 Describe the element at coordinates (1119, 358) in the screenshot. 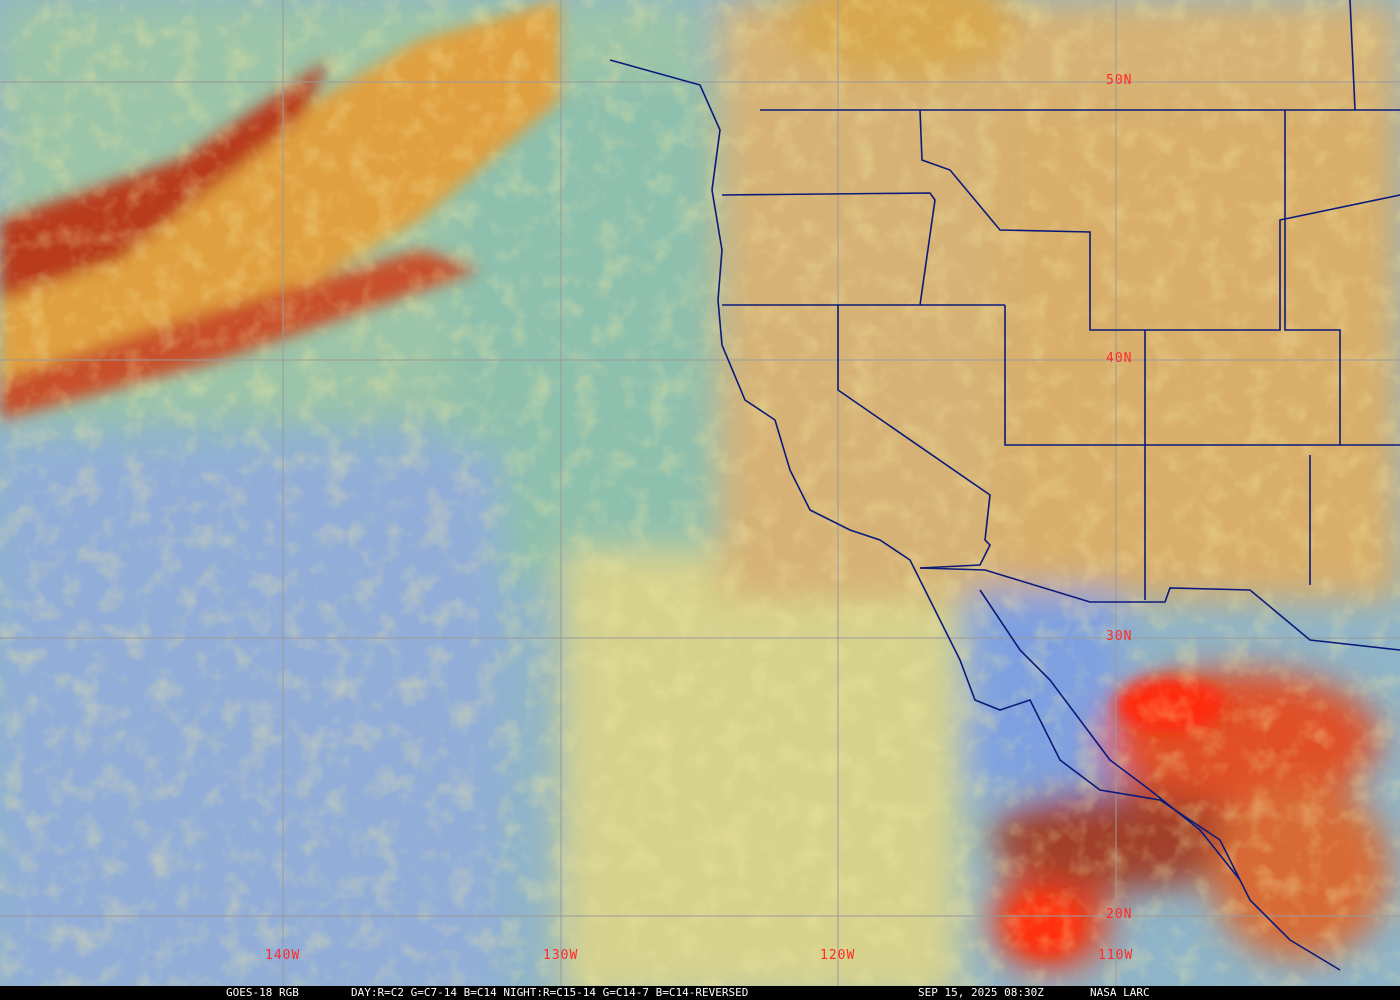

I see `lat-label-40n: 40N` at that location.